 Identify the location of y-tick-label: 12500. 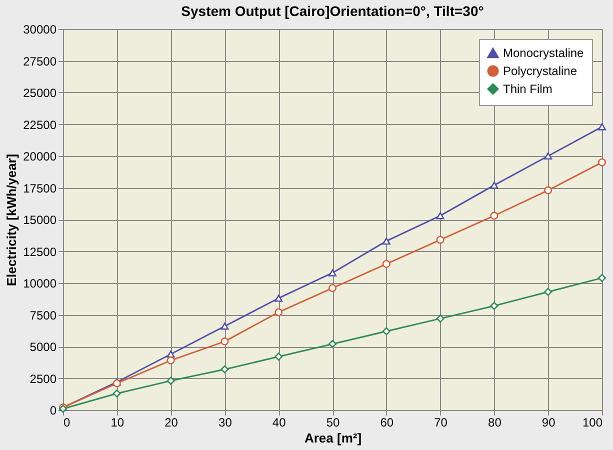
(40, 251).